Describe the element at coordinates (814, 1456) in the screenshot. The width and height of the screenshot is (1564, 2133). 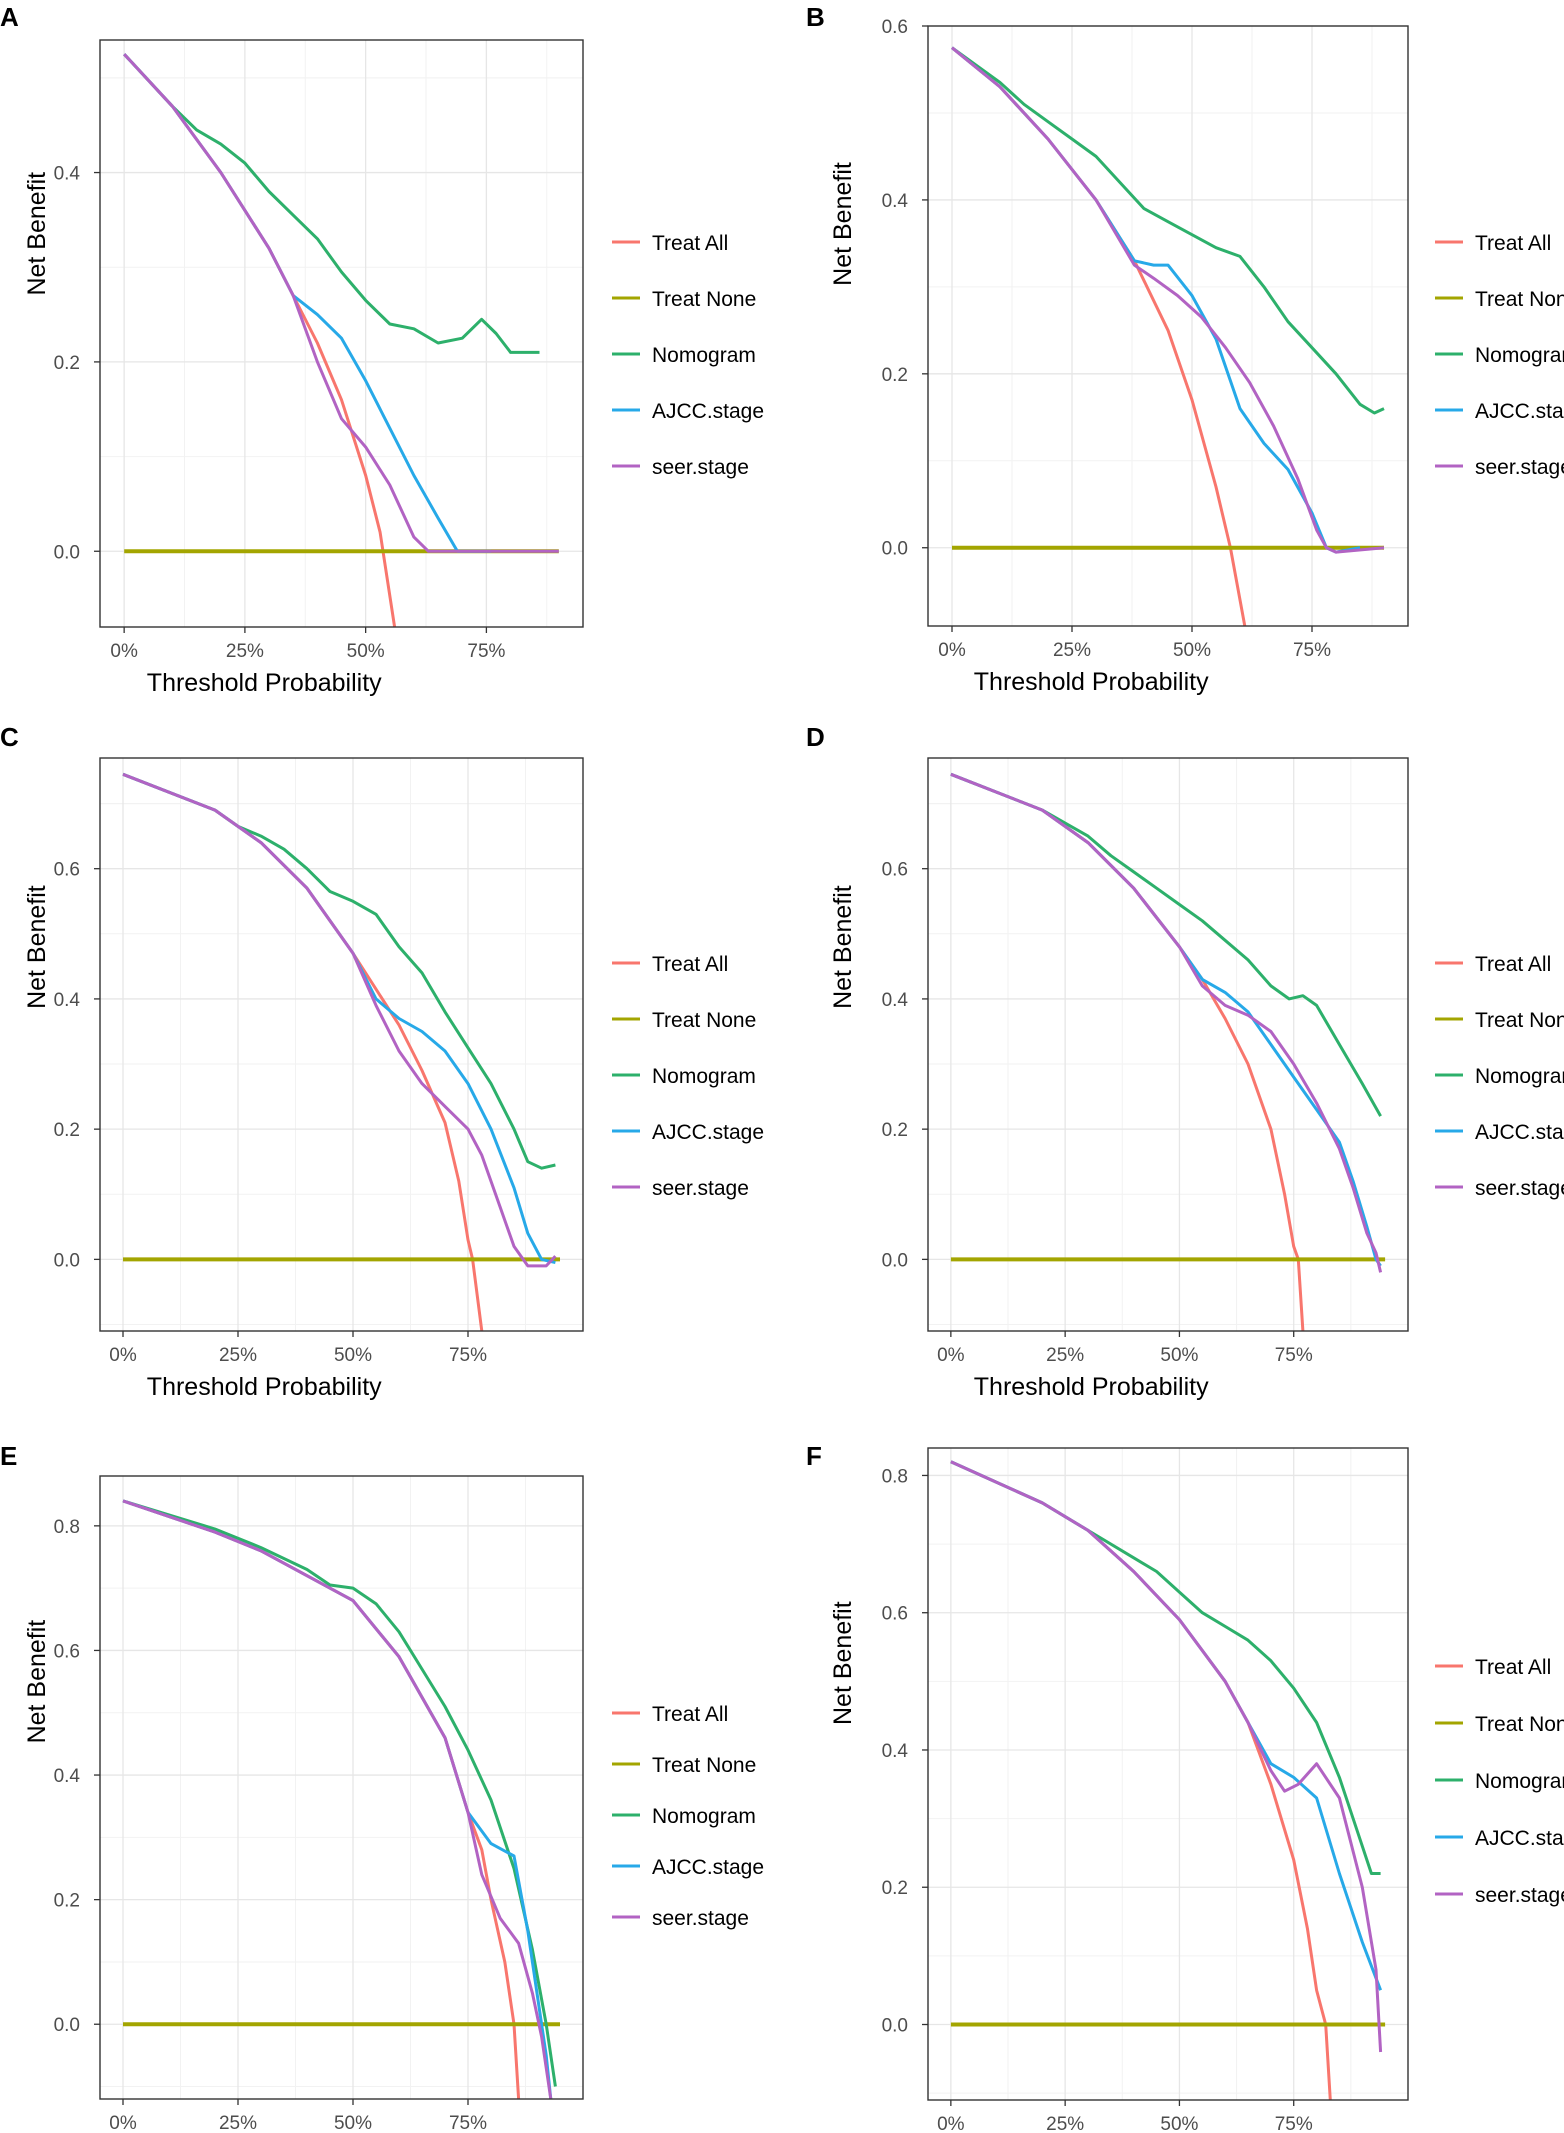
I see `panel-letter: F` at that location.